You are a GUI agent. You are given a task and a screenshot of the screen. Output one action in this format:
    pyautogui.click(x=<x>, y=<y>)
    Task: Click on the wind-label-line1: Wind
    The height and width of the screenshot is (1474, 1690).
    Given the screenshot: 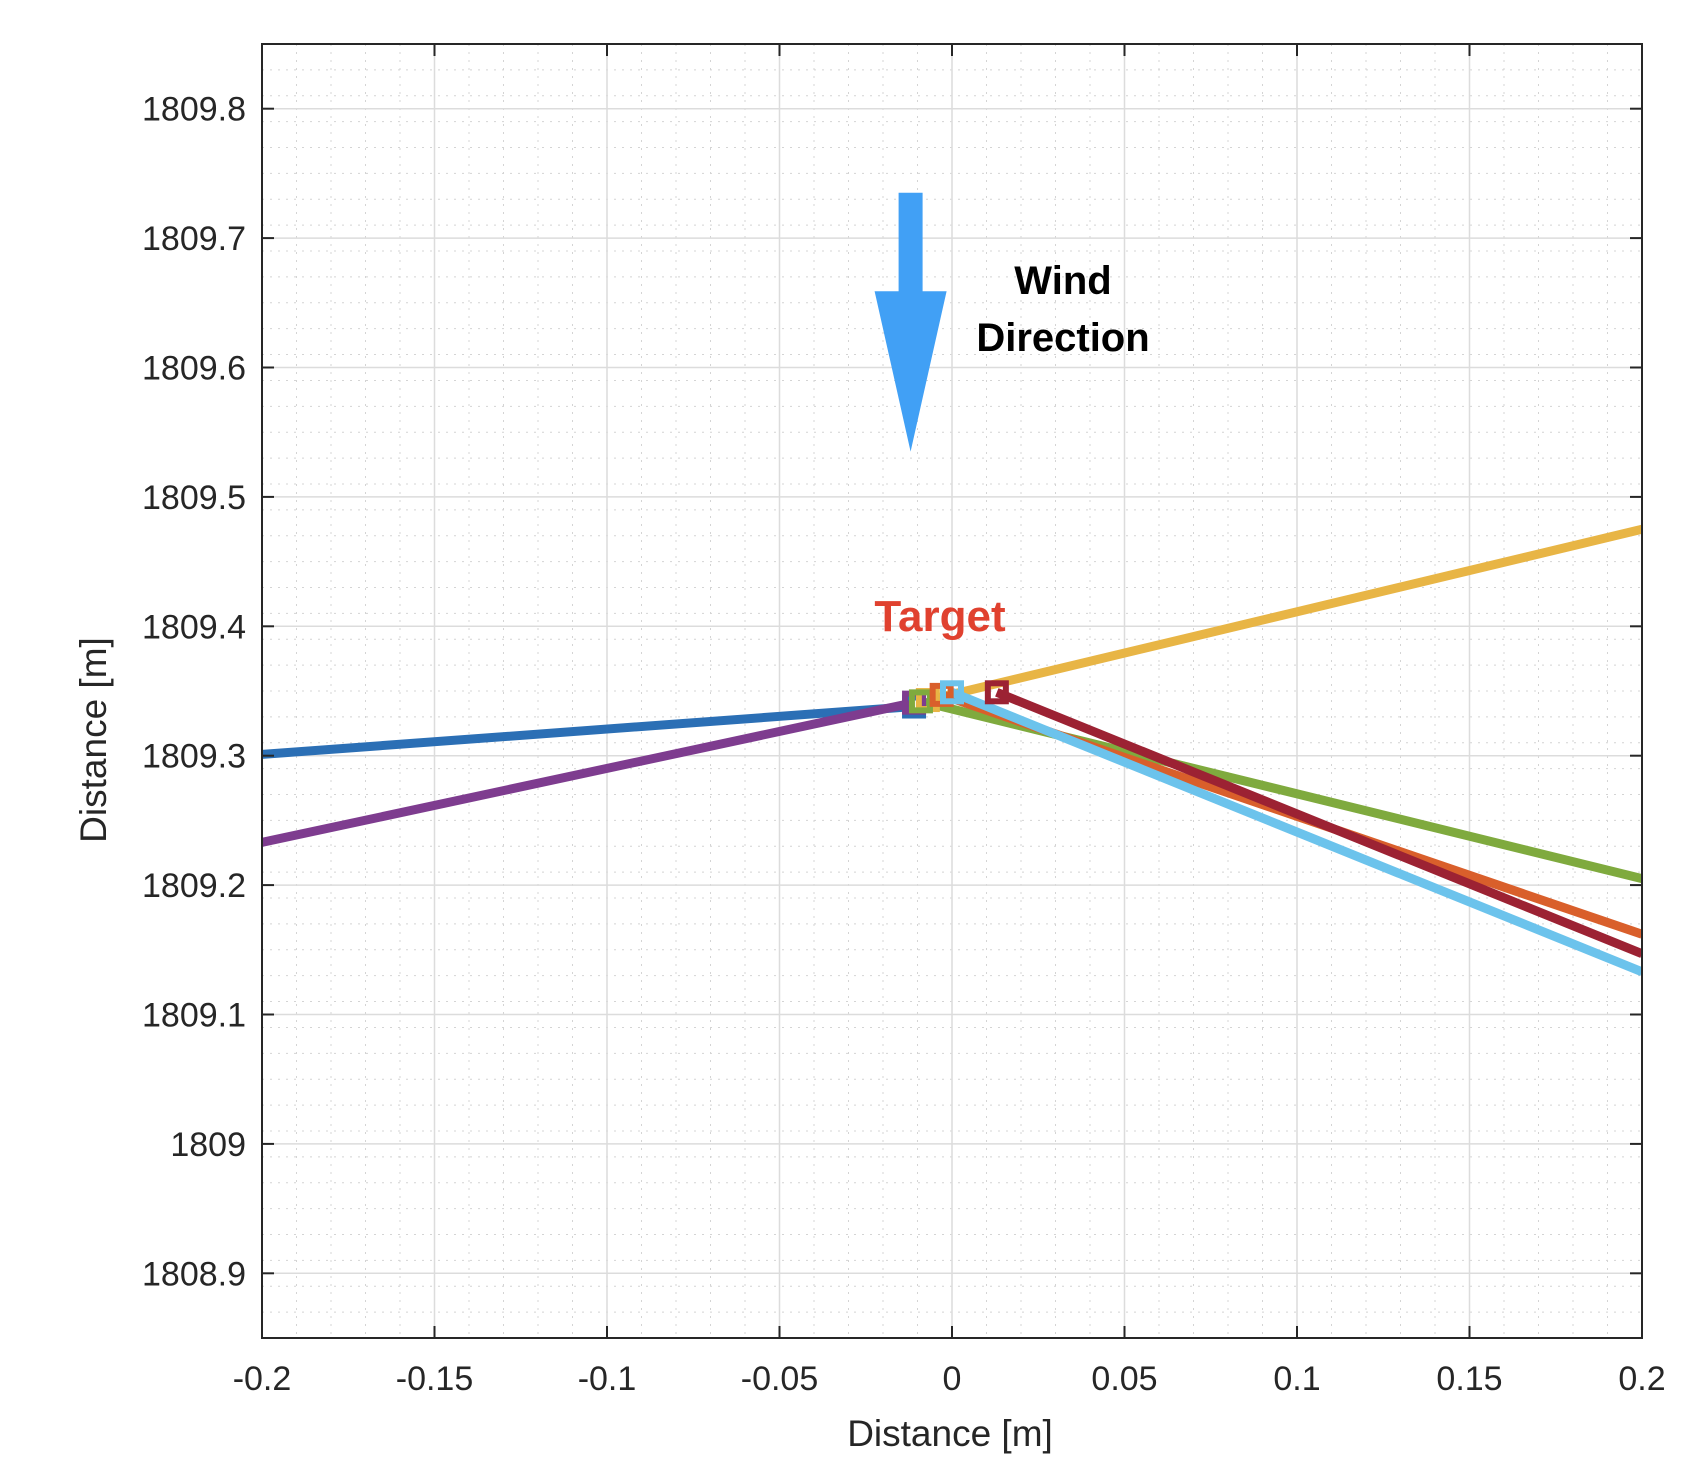 What is the action you would take?
    pyautogui.click(x=1062, y=281)
    